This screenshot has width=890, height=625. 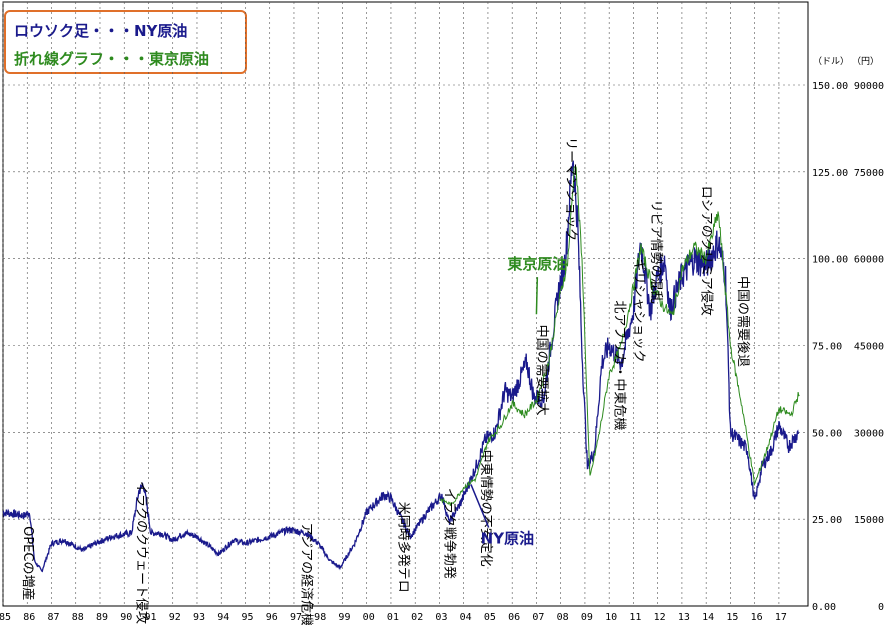 I want to click on x-tick-label: 05, so click(x=490, y=617).